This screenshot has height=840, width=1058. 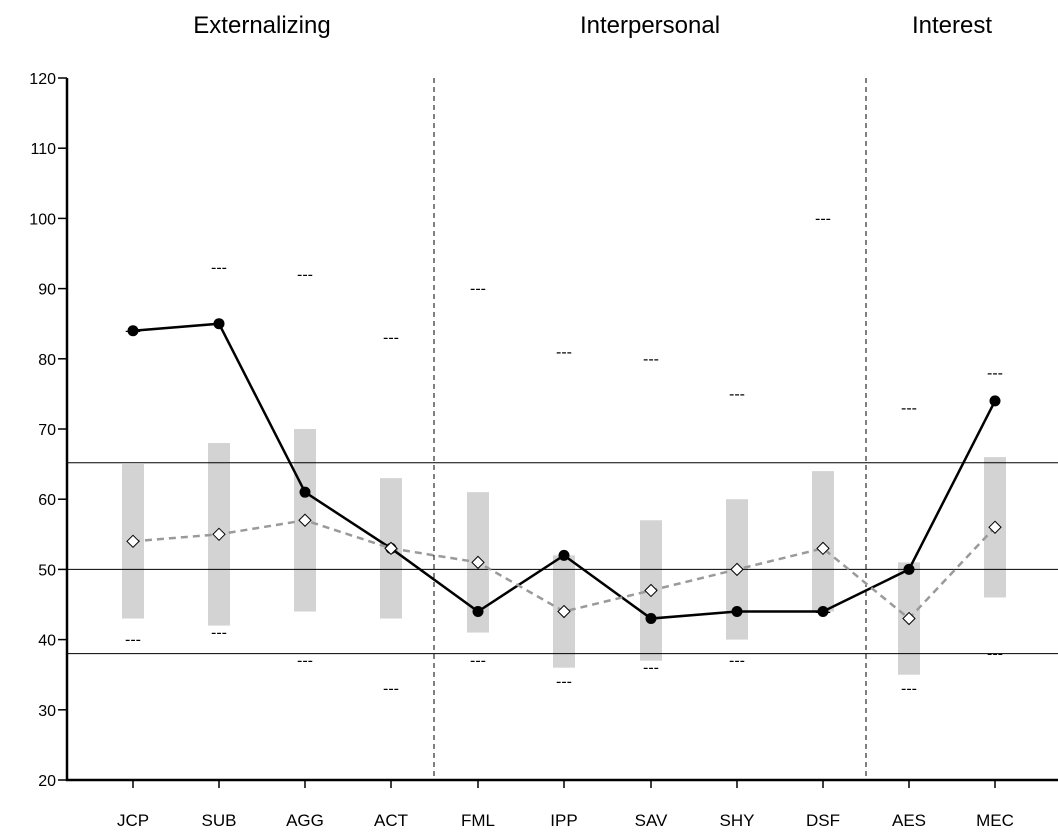 What do you see at coordinates (133, 541) in the screenshot?
I see `series-1-point-jcp` at bounding box center [133, 541].